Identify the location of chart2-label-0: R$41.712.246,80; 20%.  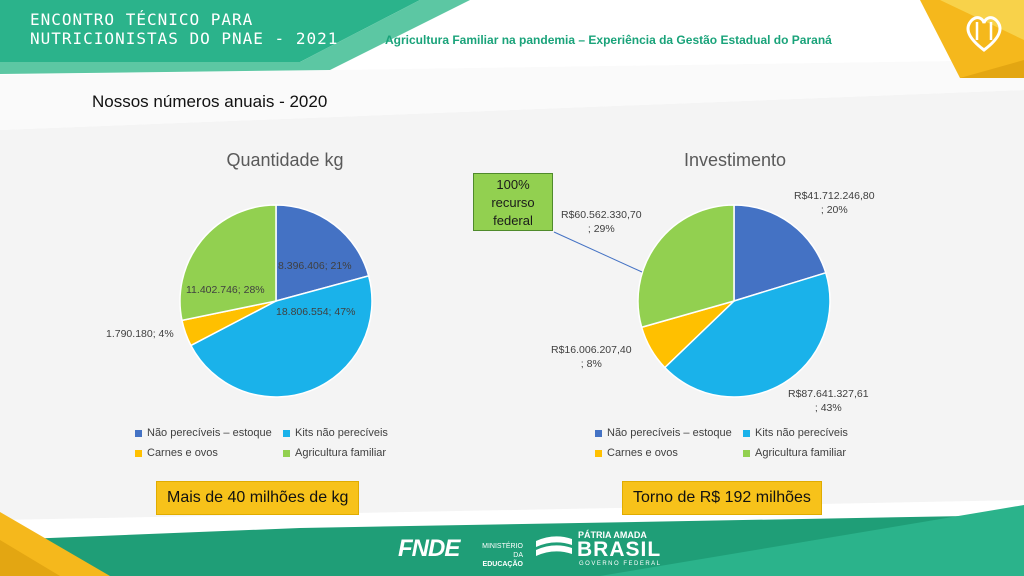
(834, 203).